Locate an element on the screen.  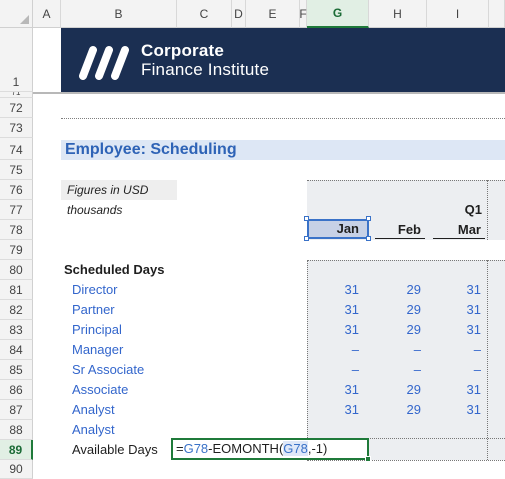
units-note: Figures in USD thousands is located at coordinates (119, 198).